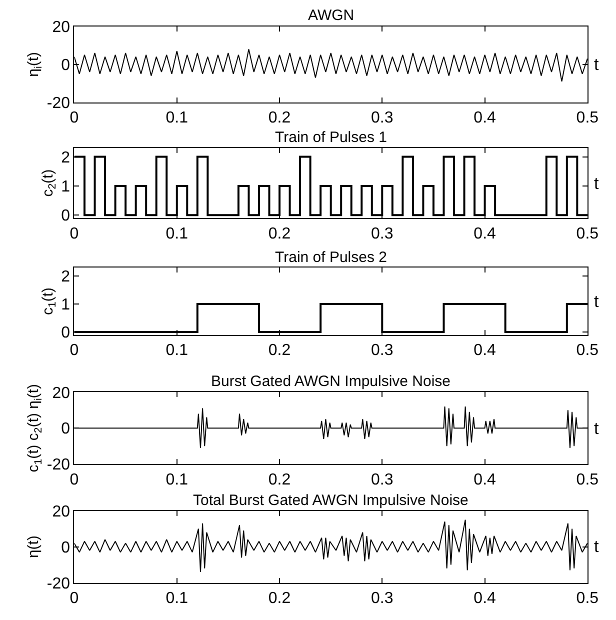 This screenshot has width=616, height=620. I want to click on chart-title: Train of Pulses 1, so click(331, 137).